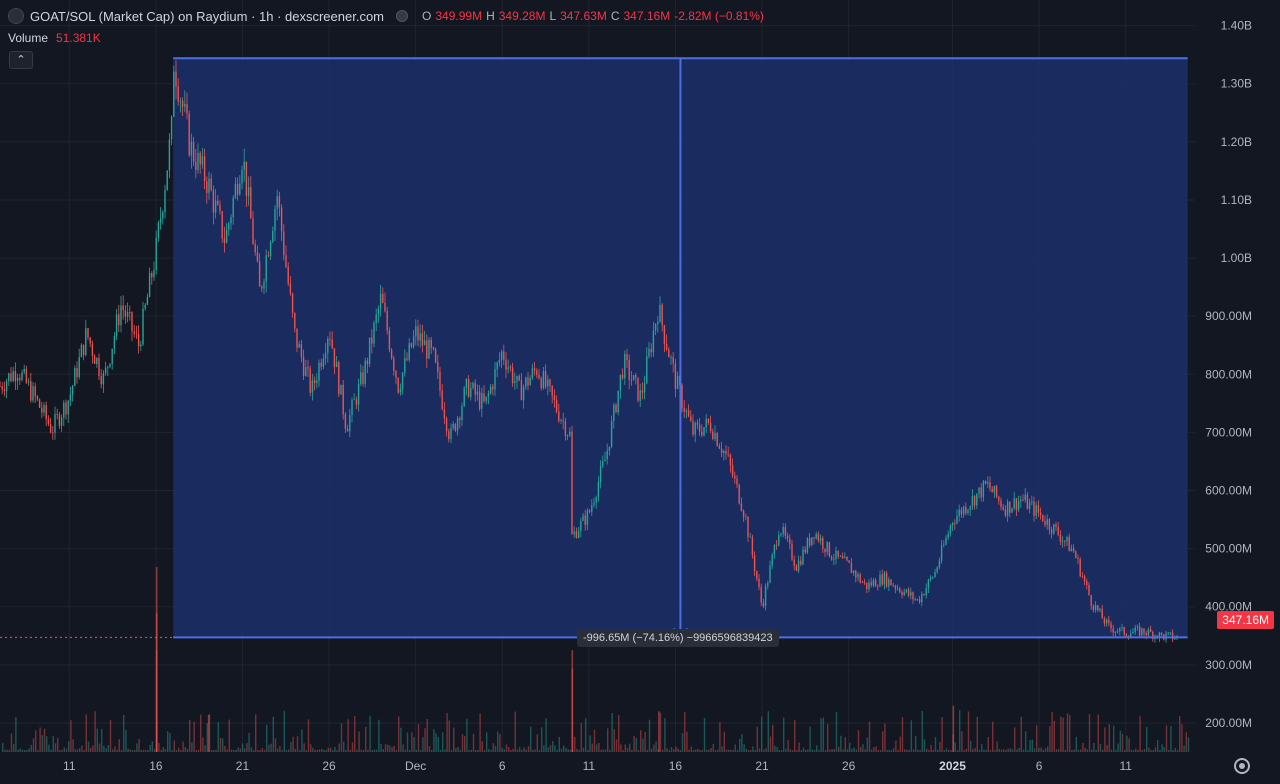 The height and width of the screenshot is (784, 1280). I want to click on eye-icon, so click(402, 16).